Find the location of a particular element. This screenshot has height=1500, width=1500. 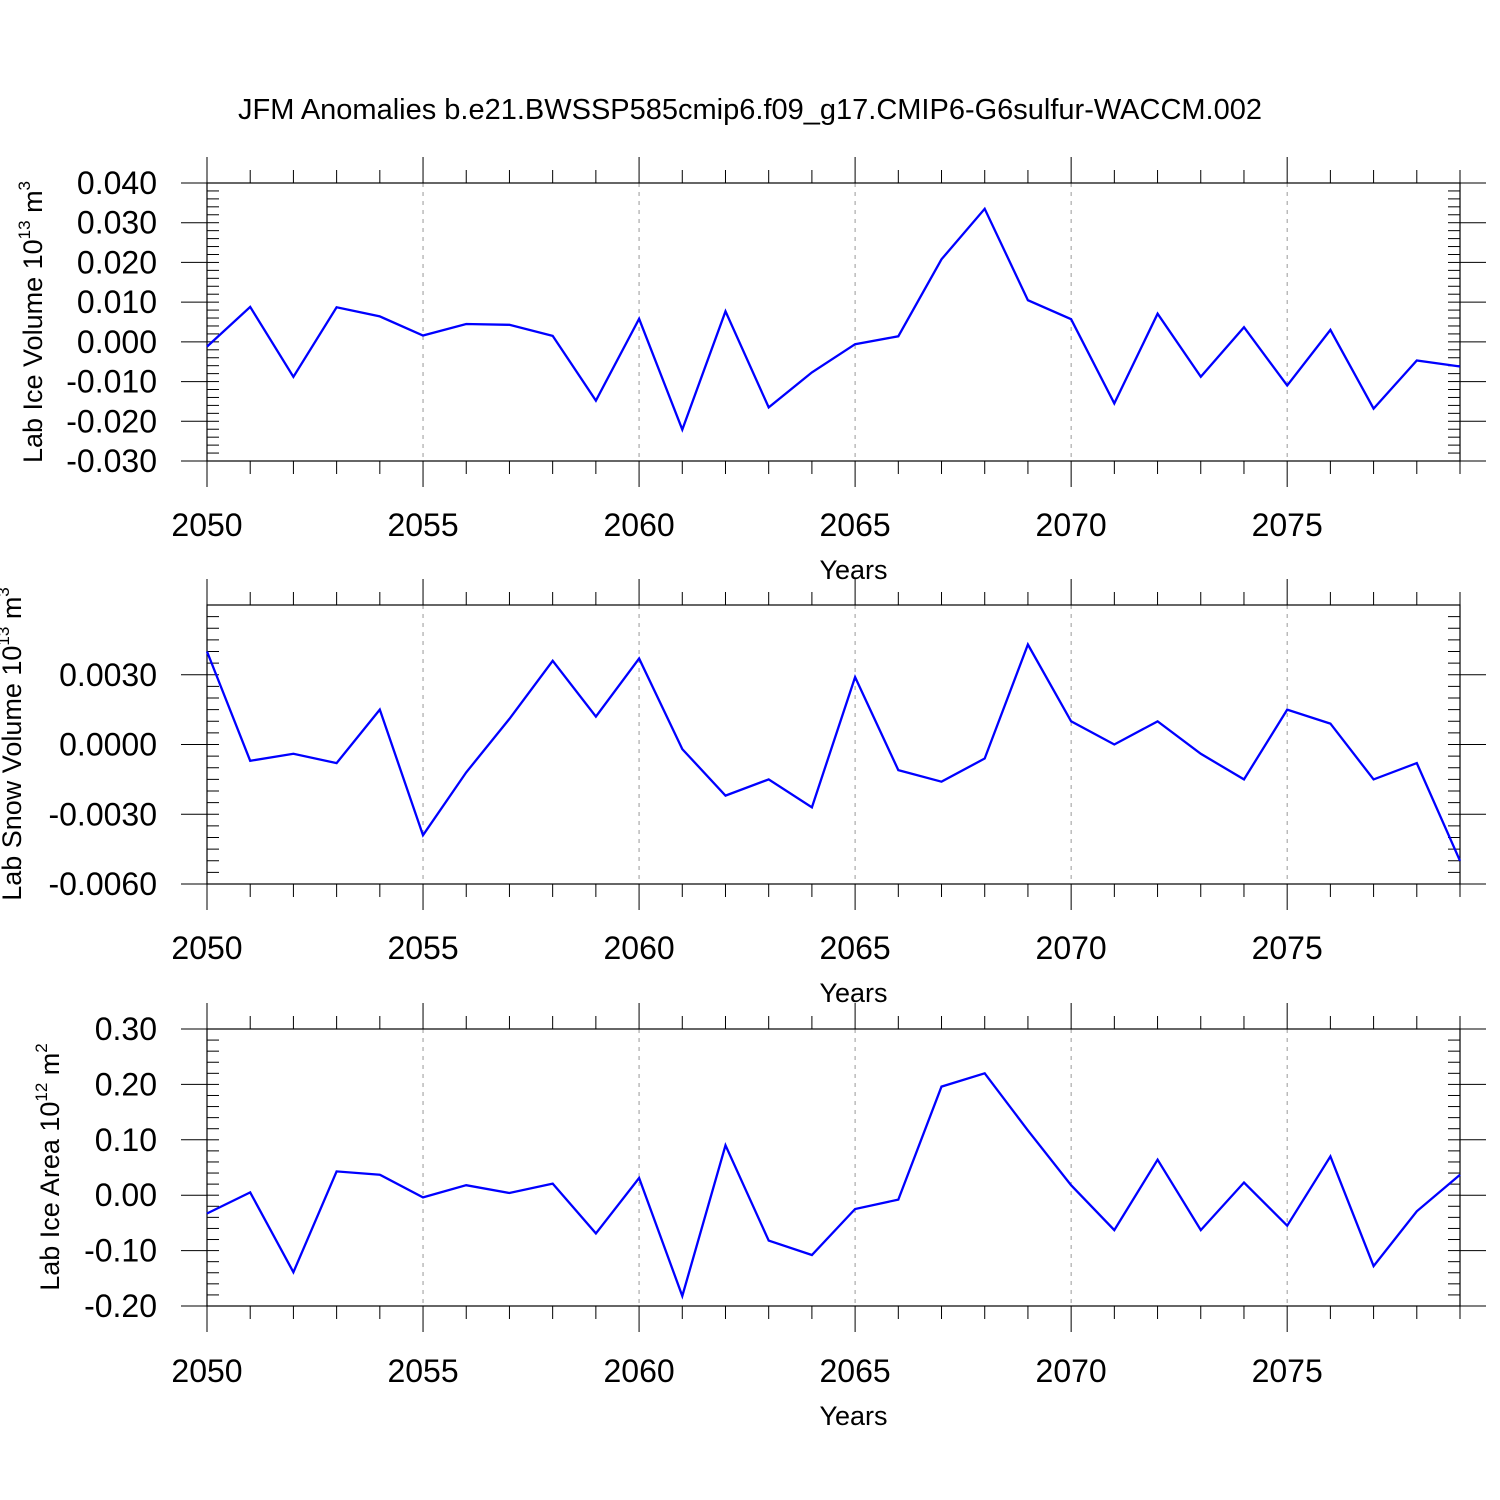

y-tick-label: -0.0060 is located at coordinates (102, 884).